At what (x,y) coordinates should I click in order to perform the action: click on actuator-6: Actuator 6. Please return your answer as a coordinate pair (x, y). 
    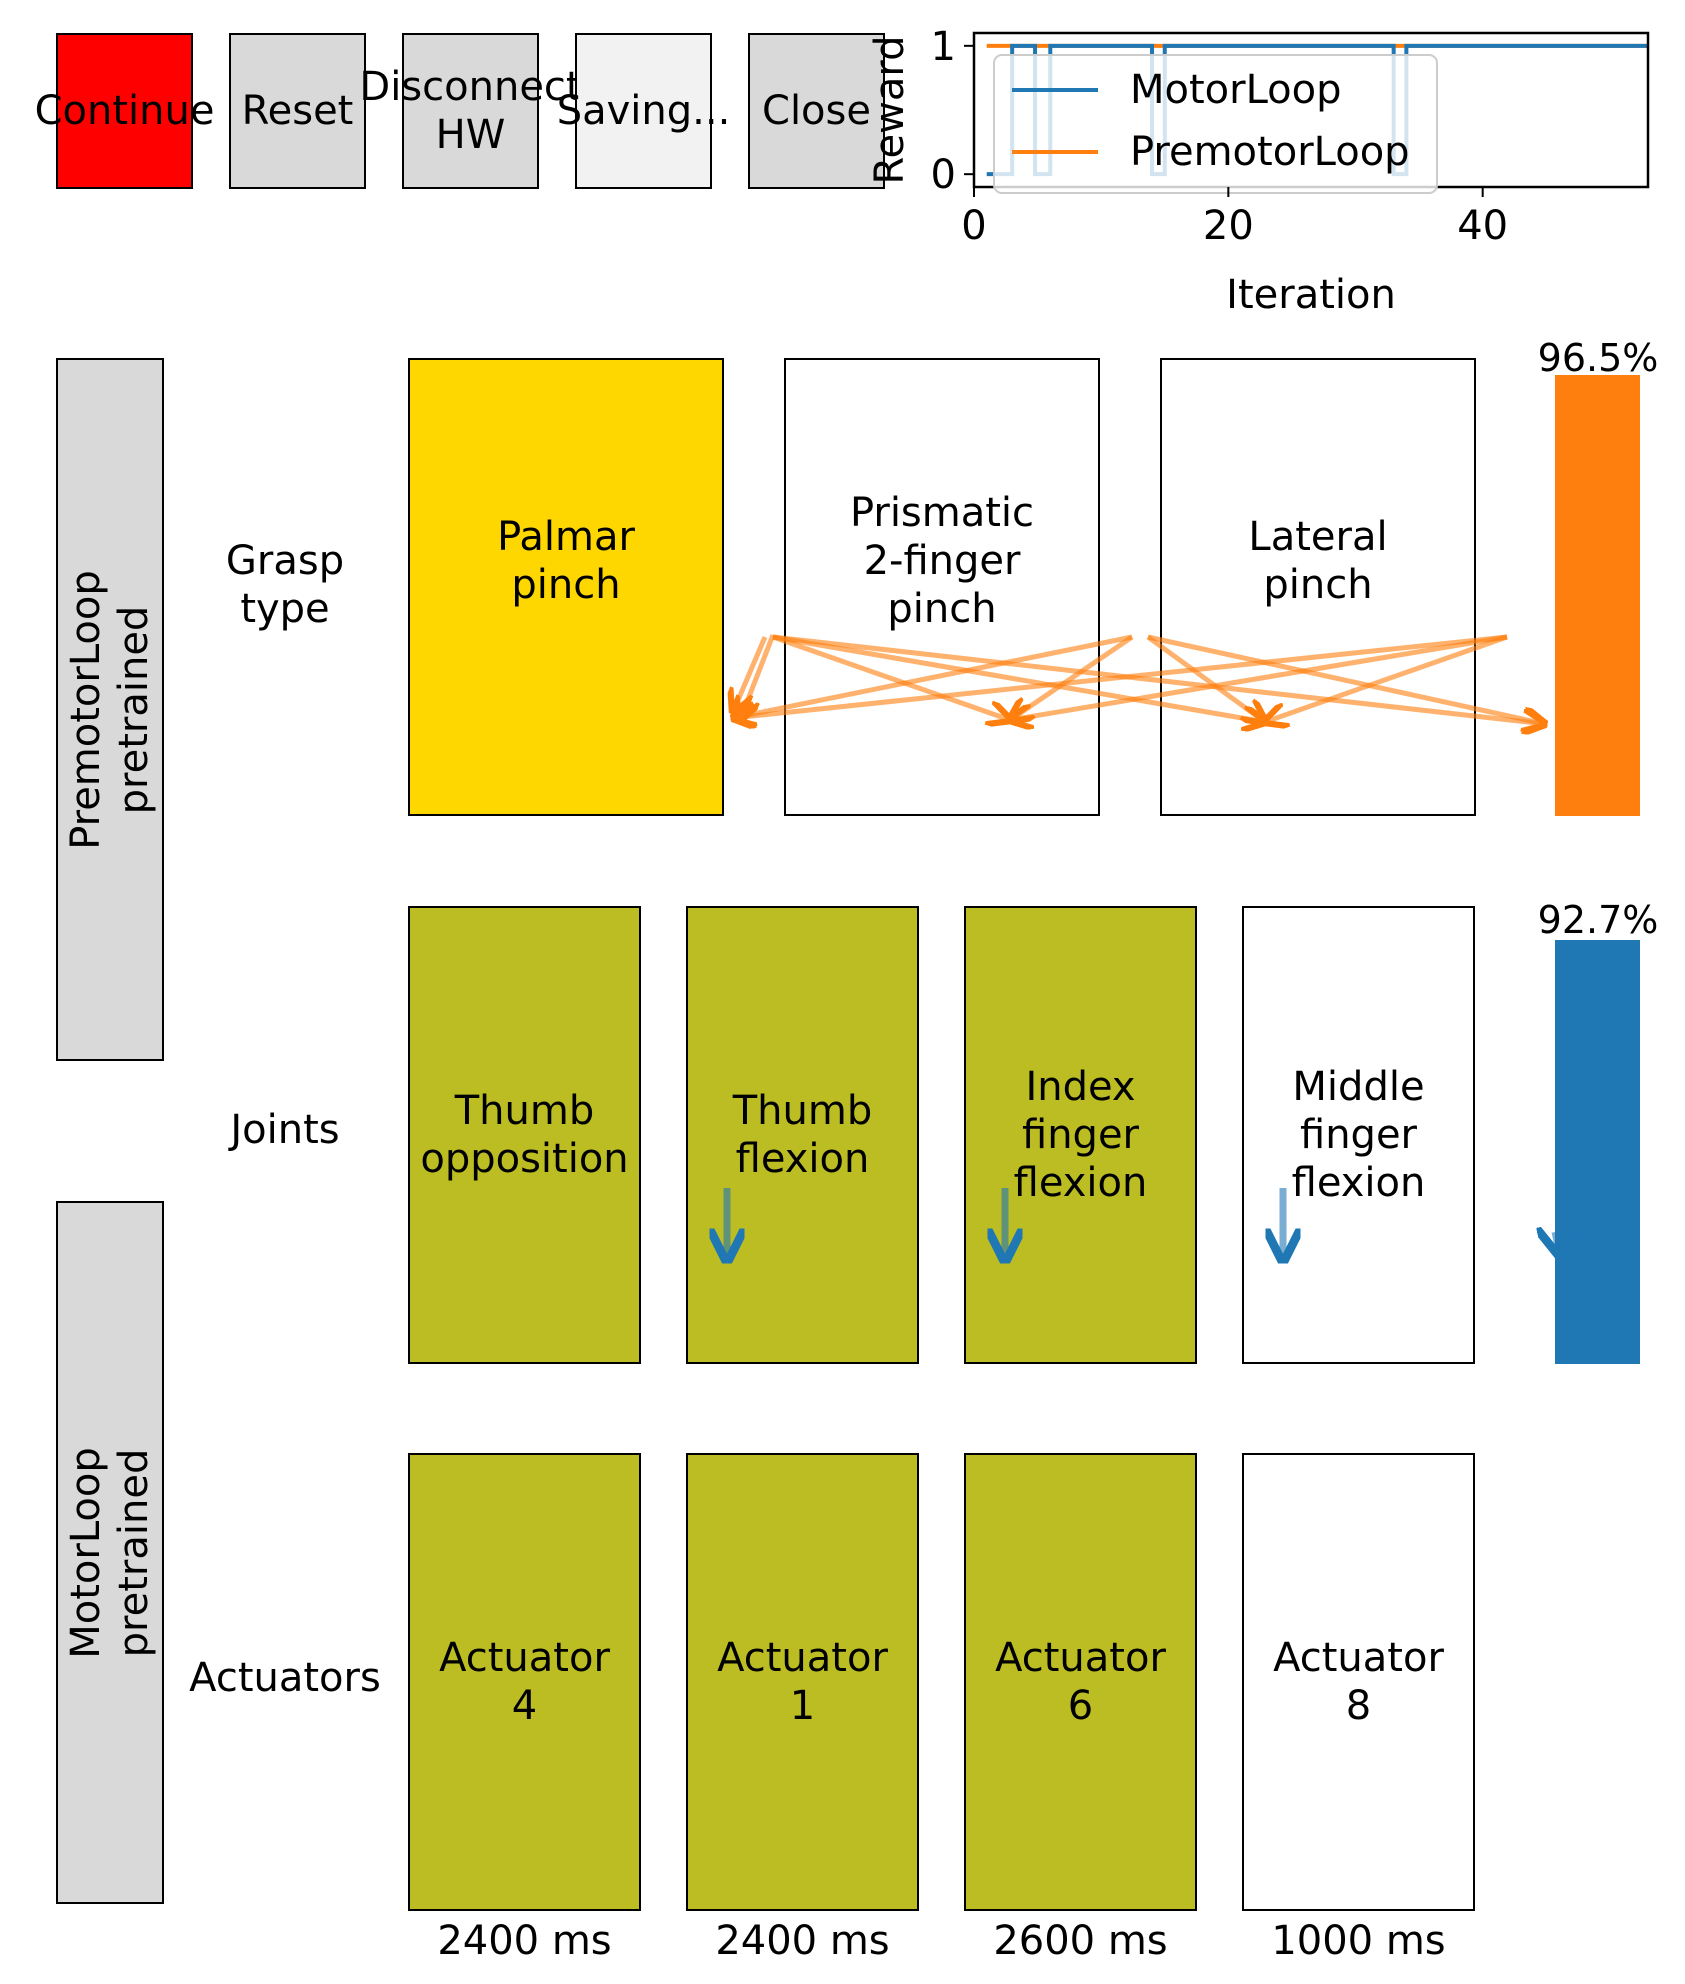
    Looking at the image, I should click on (1080, 1682).